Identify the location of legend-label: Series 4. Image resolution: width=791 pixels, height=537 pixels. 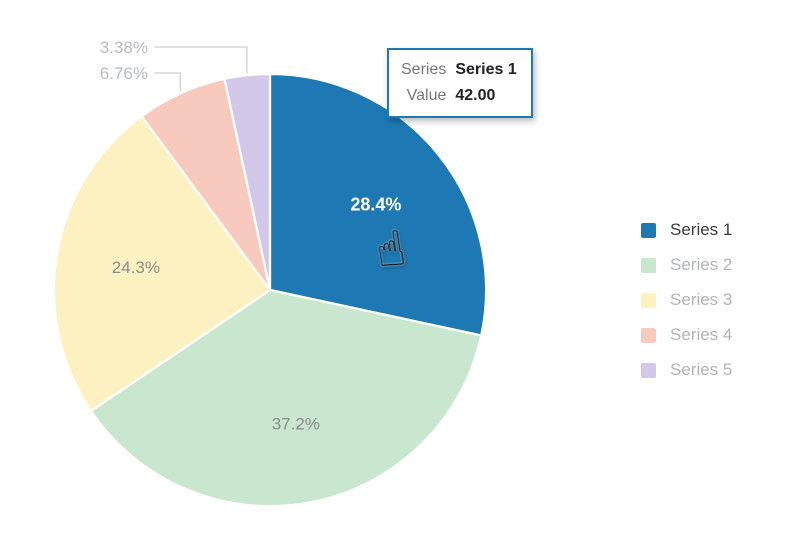
(701, 334).